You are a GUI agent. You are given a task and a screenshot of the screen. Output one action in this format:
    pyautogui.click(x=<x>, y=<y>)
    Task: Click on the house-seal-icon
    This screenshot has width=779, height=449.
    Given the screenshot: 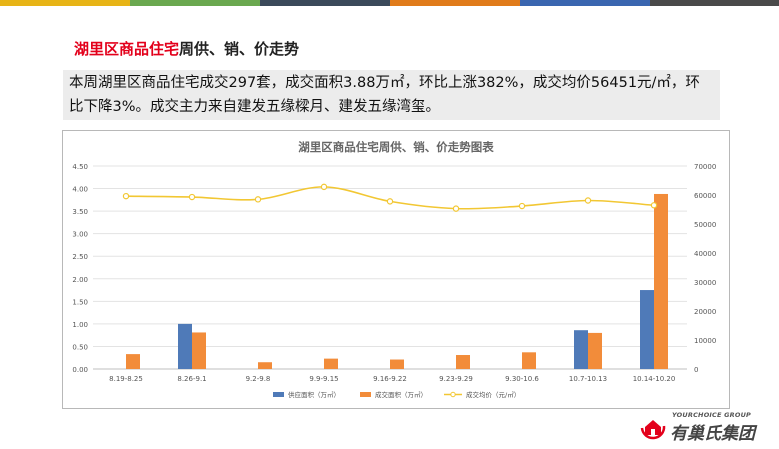 What is the action you would take?
    pyautogui.click(x=653, y=430)
    